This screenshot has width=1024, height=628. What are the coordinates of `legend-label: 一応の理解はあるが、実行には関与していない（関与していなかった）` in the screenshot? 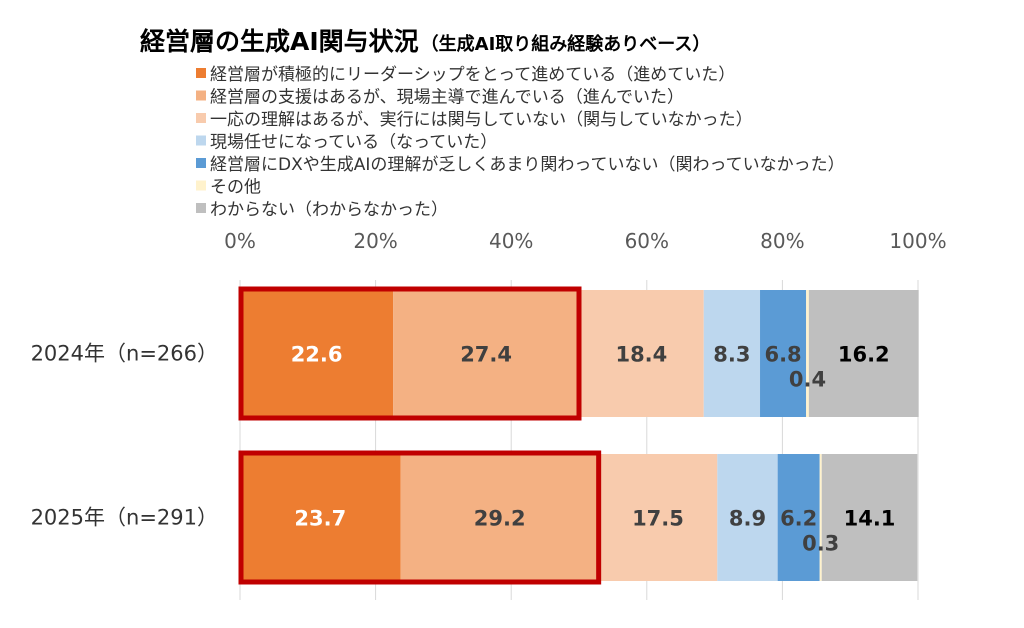 It's located at (481, 120).